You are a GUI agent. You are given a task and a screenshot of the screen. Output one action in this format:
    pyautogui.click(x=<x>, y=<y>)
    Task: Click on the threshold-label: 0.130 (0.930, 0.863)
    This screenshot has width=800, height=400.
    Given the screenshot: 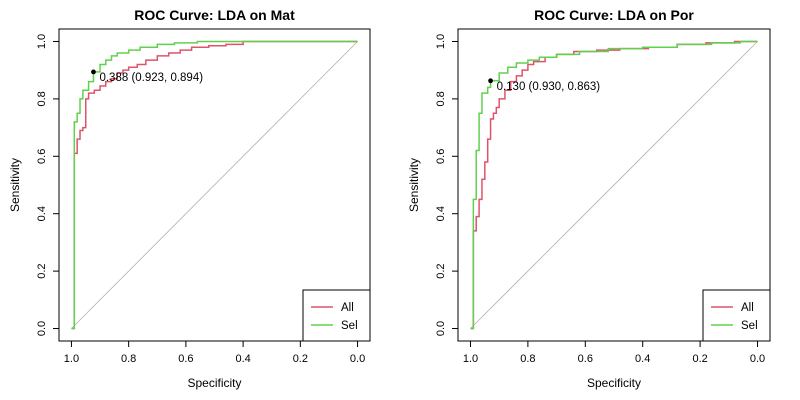 What is the action you would take?
    pyautogui.click(x=549, y=87)
    